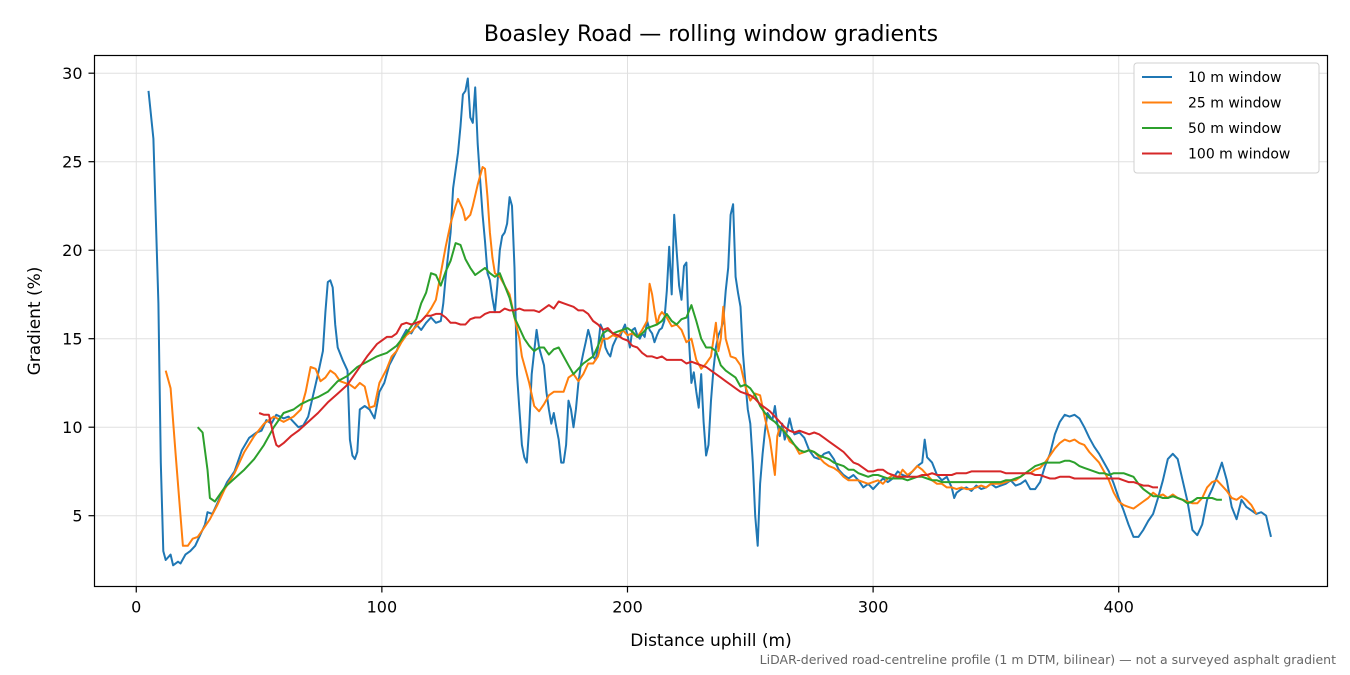  I want to click on legend-label: 25 m window, so click(1234, 104).